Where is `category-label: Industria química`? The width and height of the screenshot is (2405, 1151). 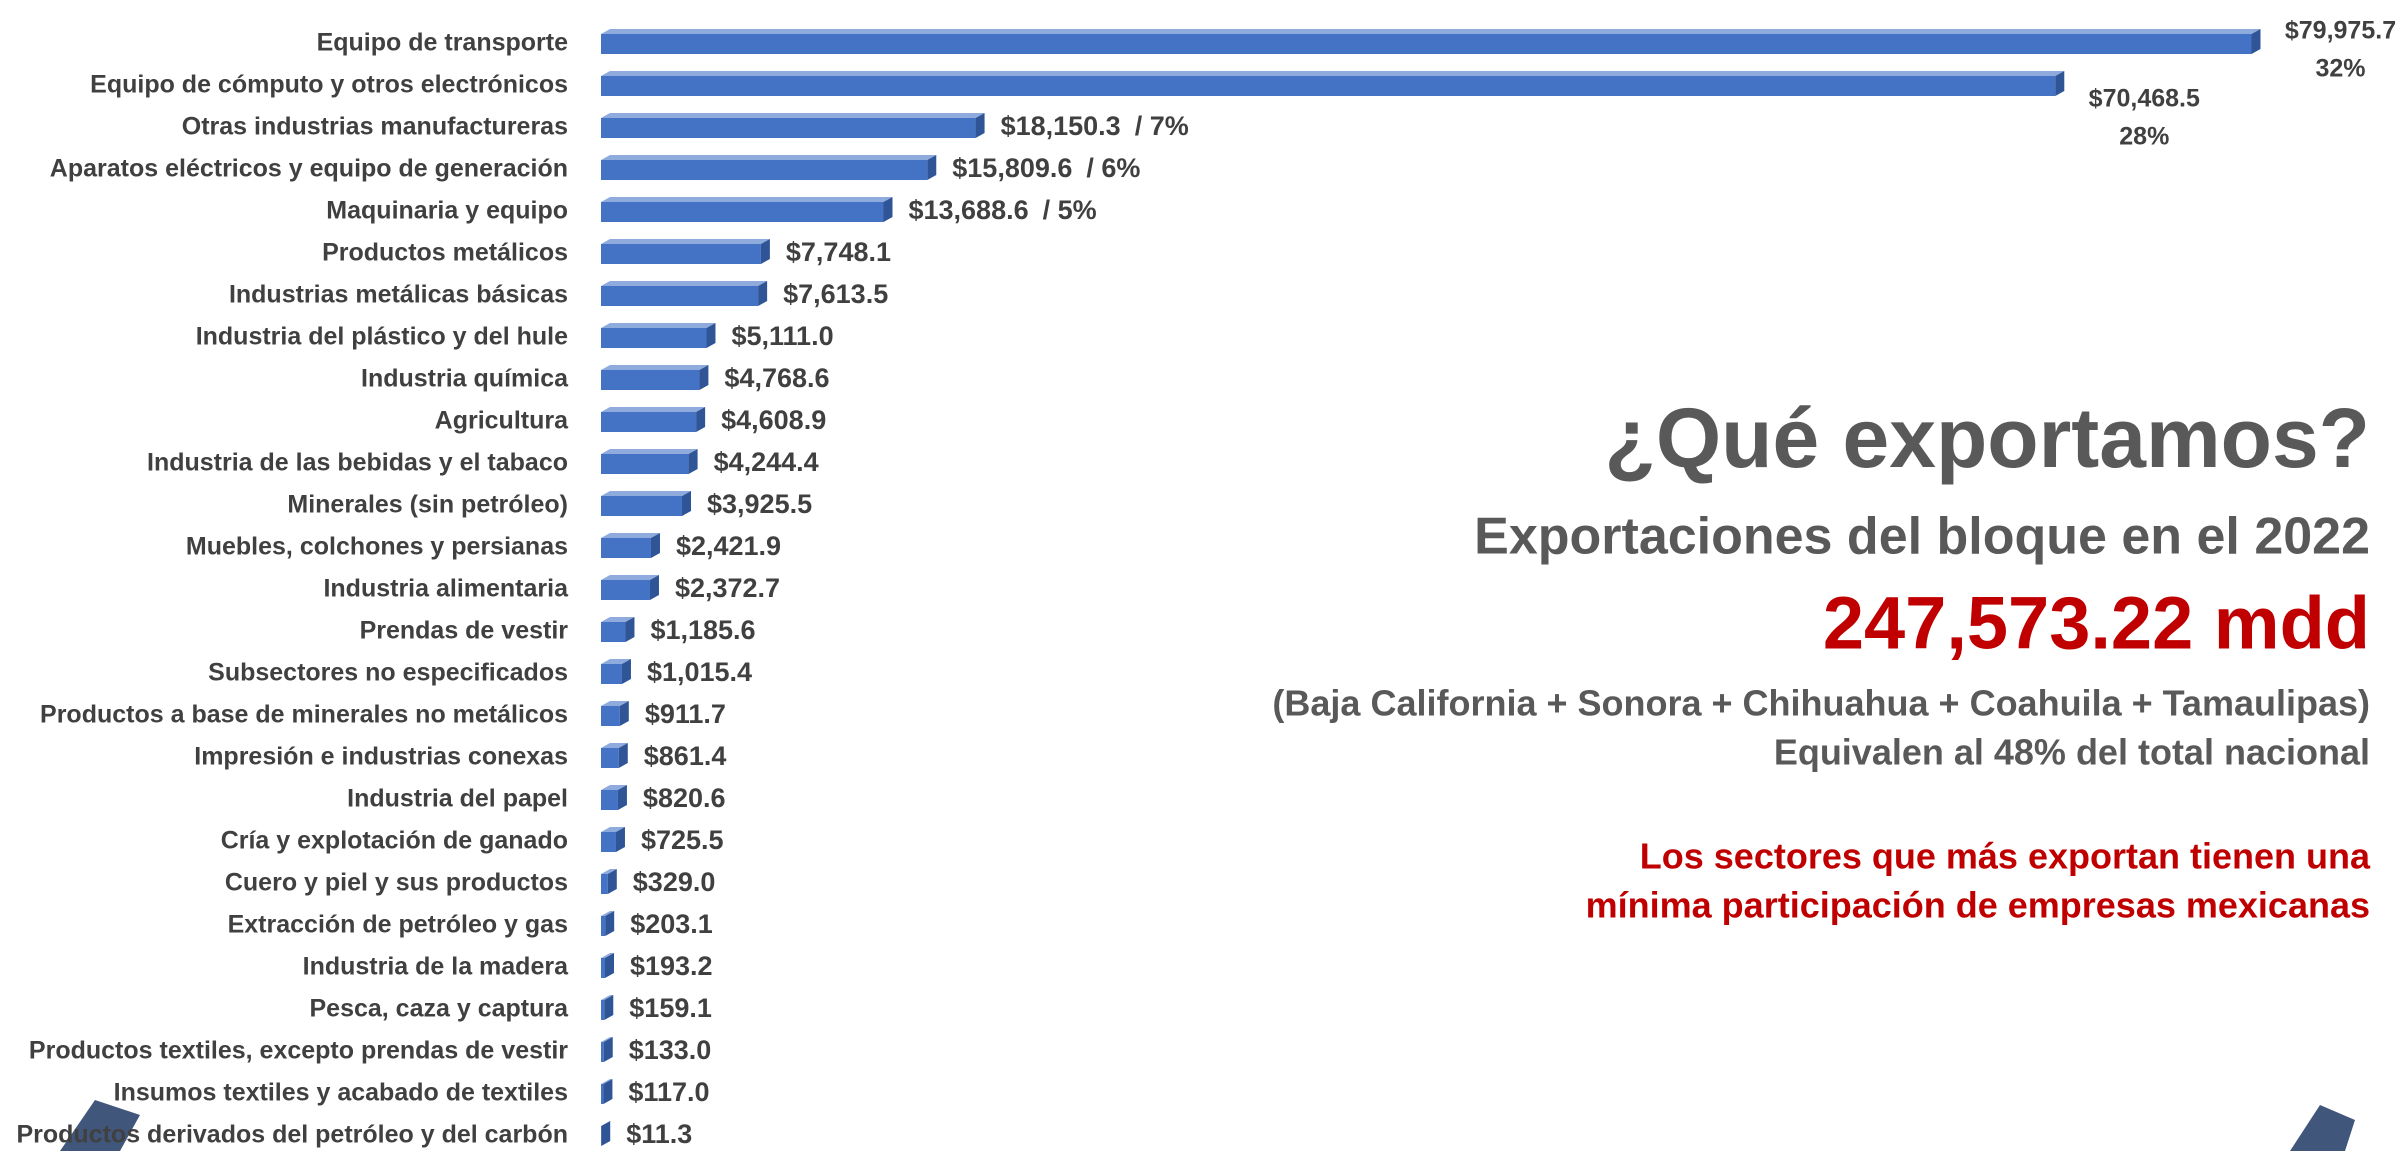
category-label: Industria química is located at coordinates (465, 379).